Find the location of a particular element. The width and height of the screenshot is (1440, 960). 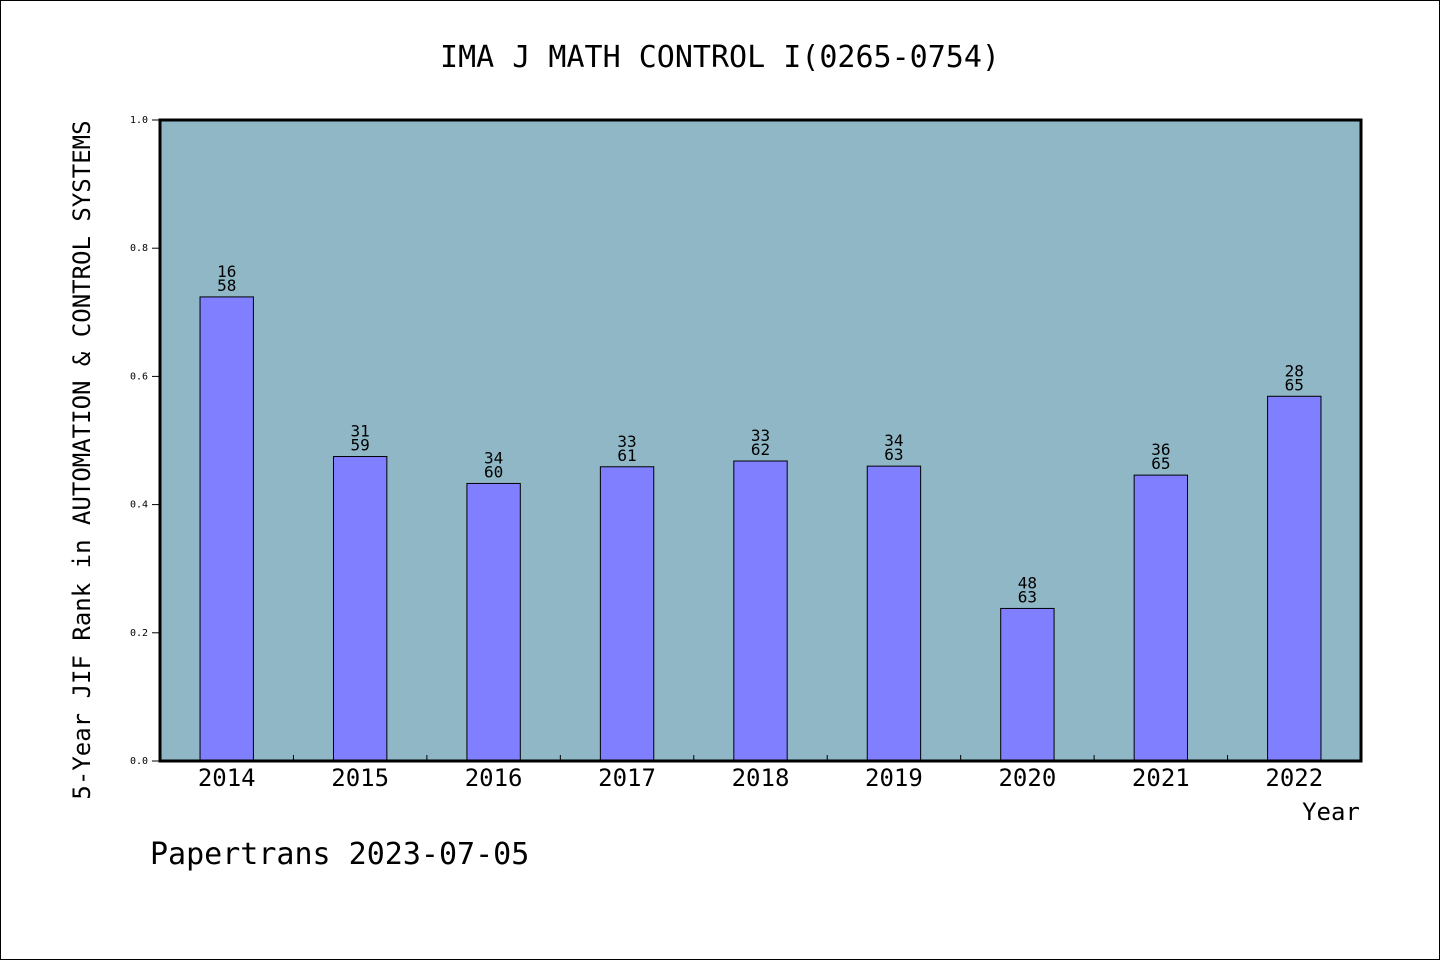

bar-label-total-2017: 61 is located at coordinates (626, 455).